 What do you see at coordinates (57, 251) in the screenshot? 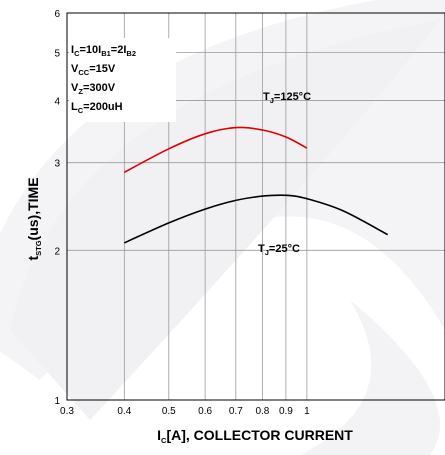
I see `y-tick-label: 2` at bounding box center [57, 251].